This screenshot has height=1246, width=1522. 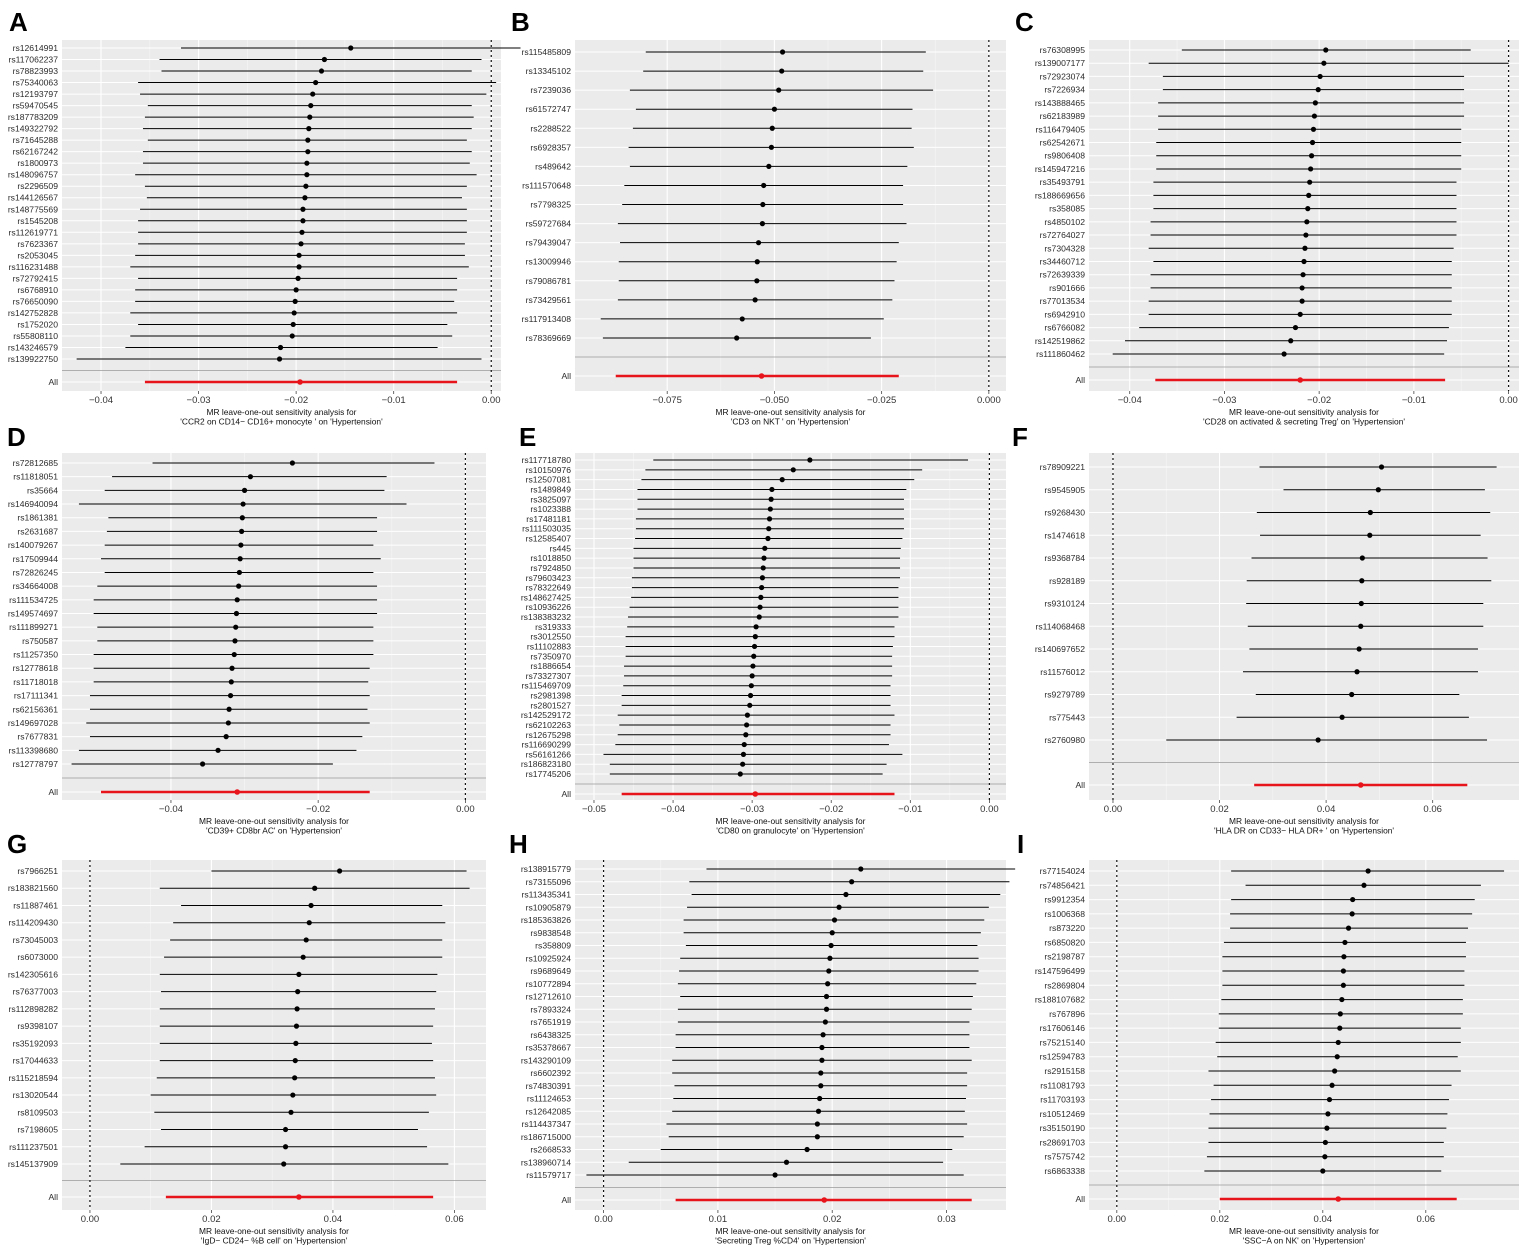 What do you see at coordinates (549, 754) in the screenshot?
I see `snp-label: rs56161266` at bounding box center [549, 754].